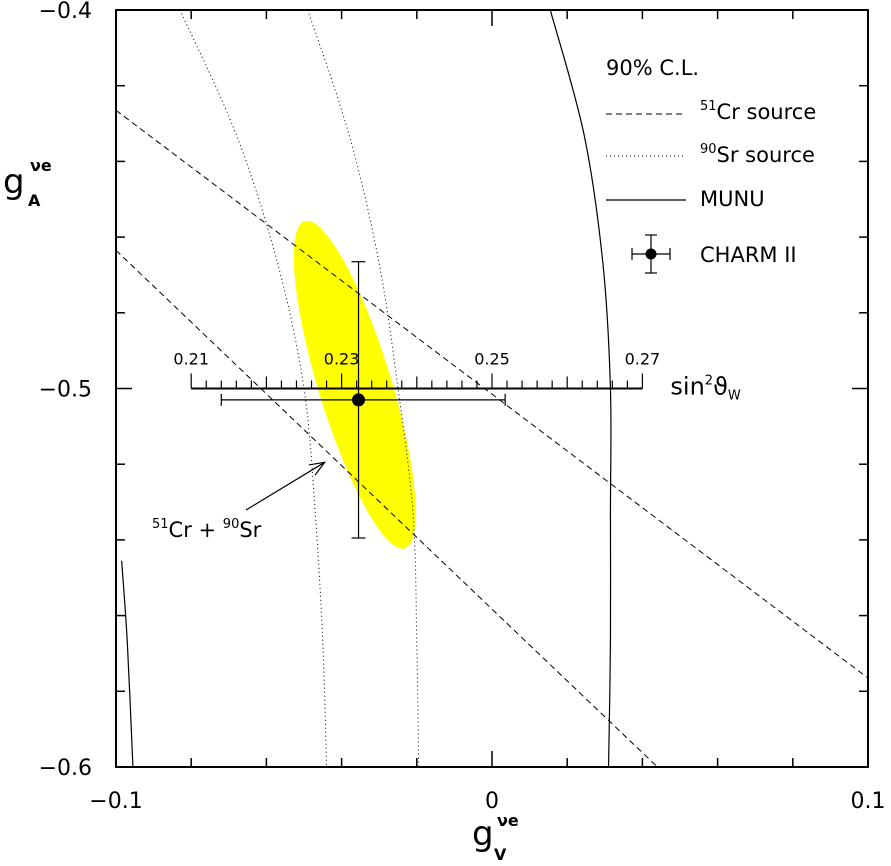 The width and height of the screenshot is (891, 866). Describe the element at coordinates (483, 834) in the screenshot. I see `x-axis-title: g` at that location.